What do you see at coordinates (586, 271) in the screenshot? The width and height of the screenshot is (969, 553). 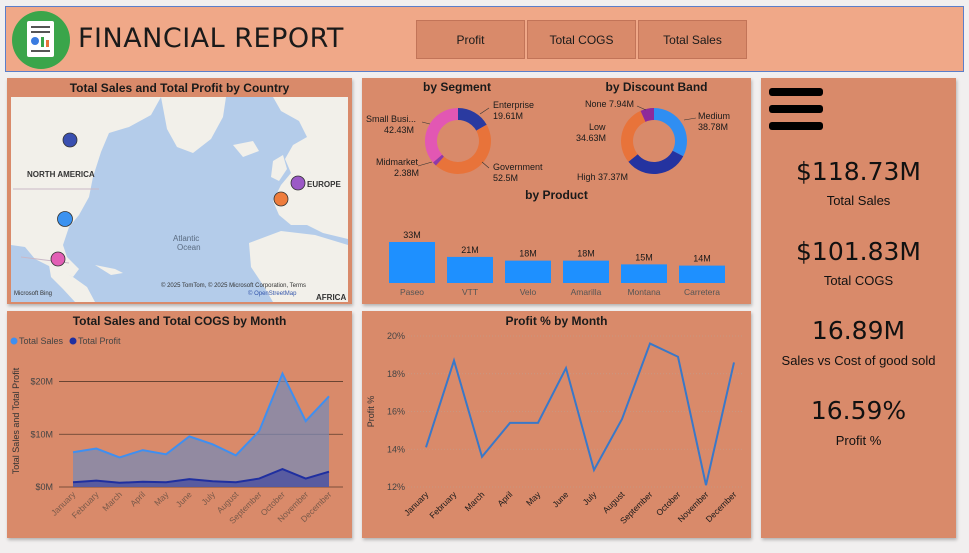 I see `product-bar-amarilla` at bounding box center [586, 271].